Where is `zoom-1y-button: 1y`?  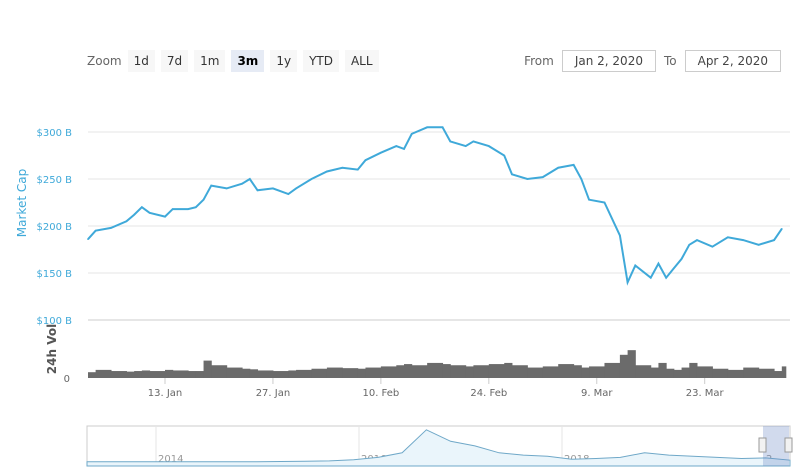
zoom-1y-button: 1y is located at coordinates (284, 61).